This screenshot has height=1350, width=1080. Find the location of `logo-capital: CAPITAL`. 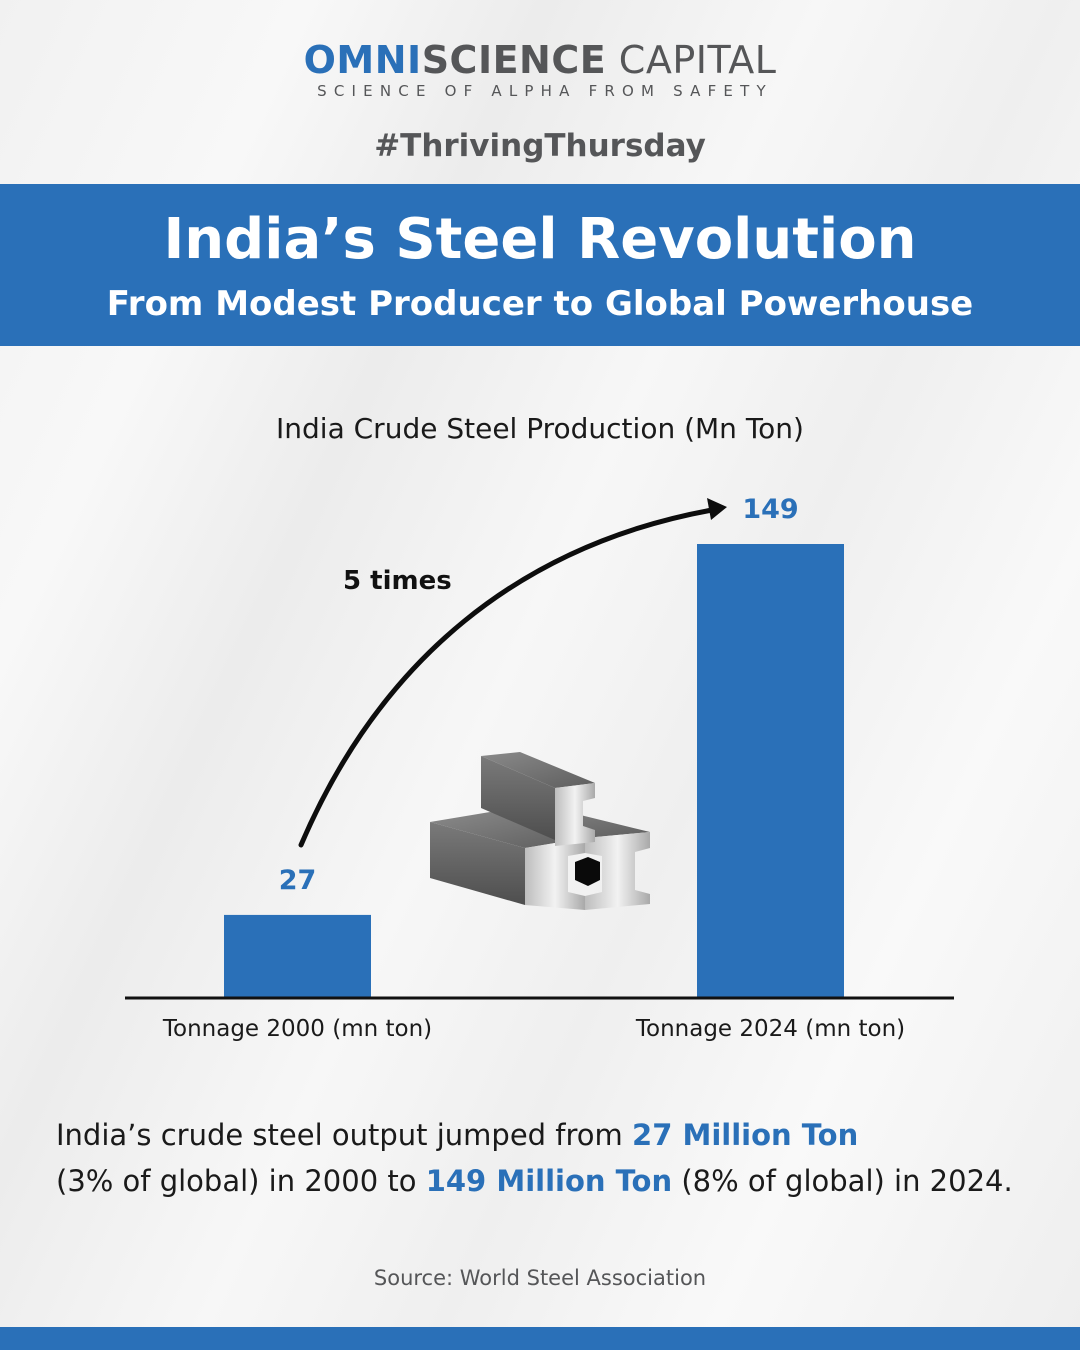

logo-capital: CAPITAL is located at coordinates (697, 60).